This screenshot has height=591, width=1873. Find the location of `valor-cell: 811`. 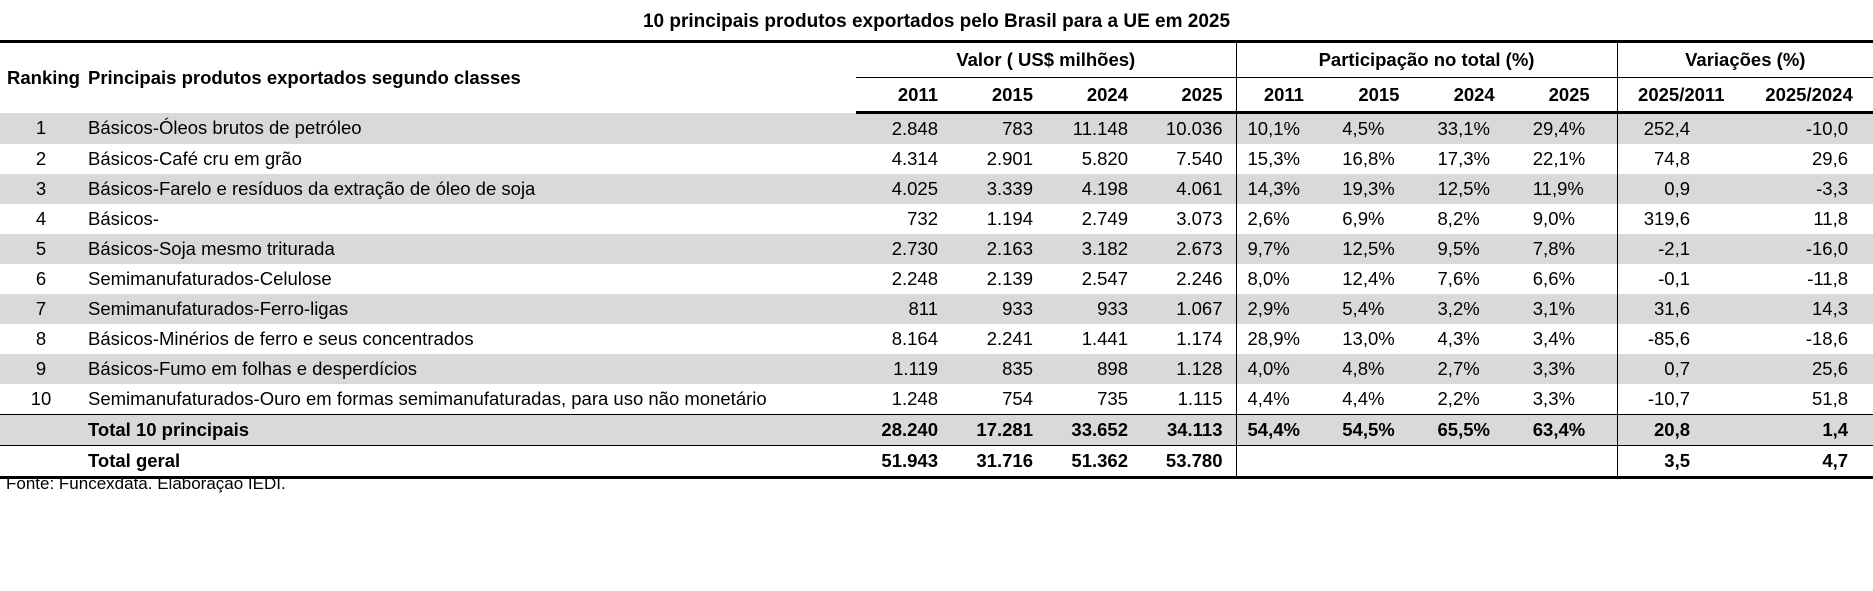

valor-cell: 811 is located at coordinates (903, 309).